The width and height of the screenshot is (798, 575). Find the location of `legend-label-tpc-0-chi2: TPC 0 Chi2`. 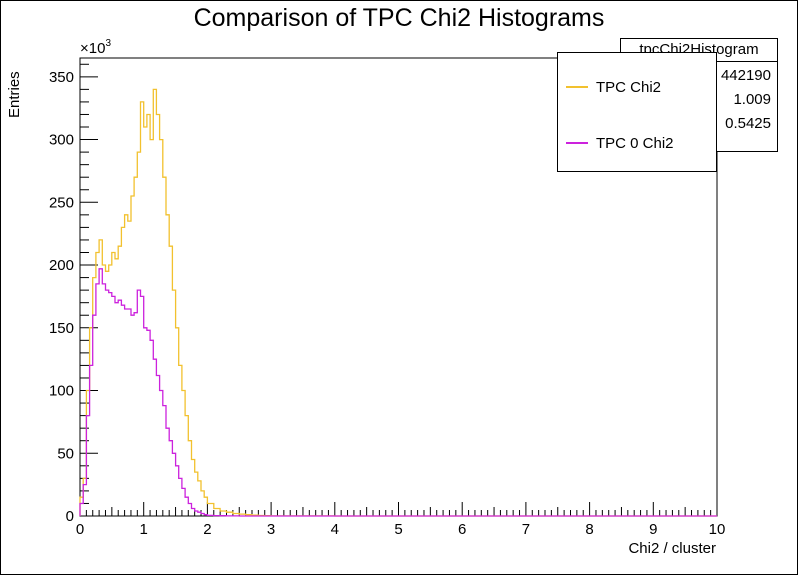

legend-label-tpc-0-chi2: TPC 0 Chi2 is located at coordinates (635, 143).